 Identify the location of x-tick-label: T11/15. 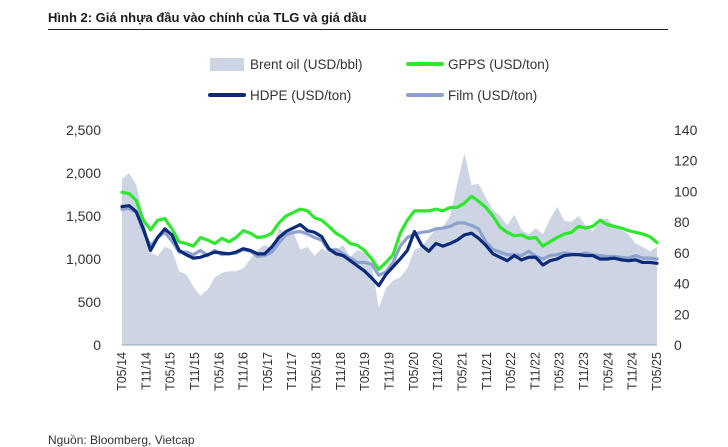
(195, 371).